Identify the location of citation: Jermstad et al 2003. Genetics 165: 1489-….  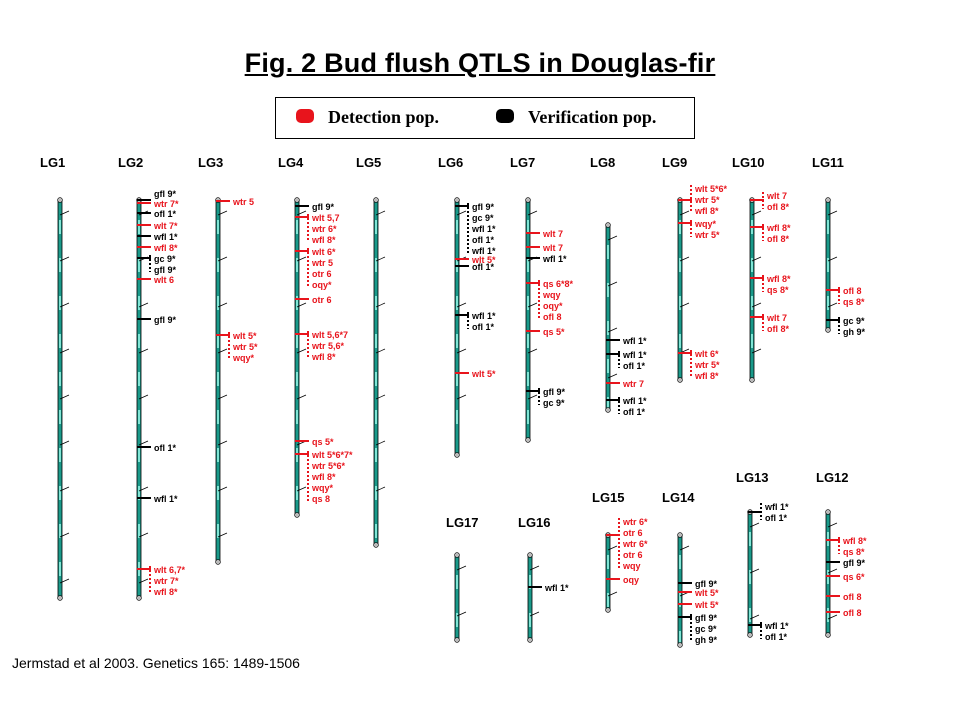
(156, 663).